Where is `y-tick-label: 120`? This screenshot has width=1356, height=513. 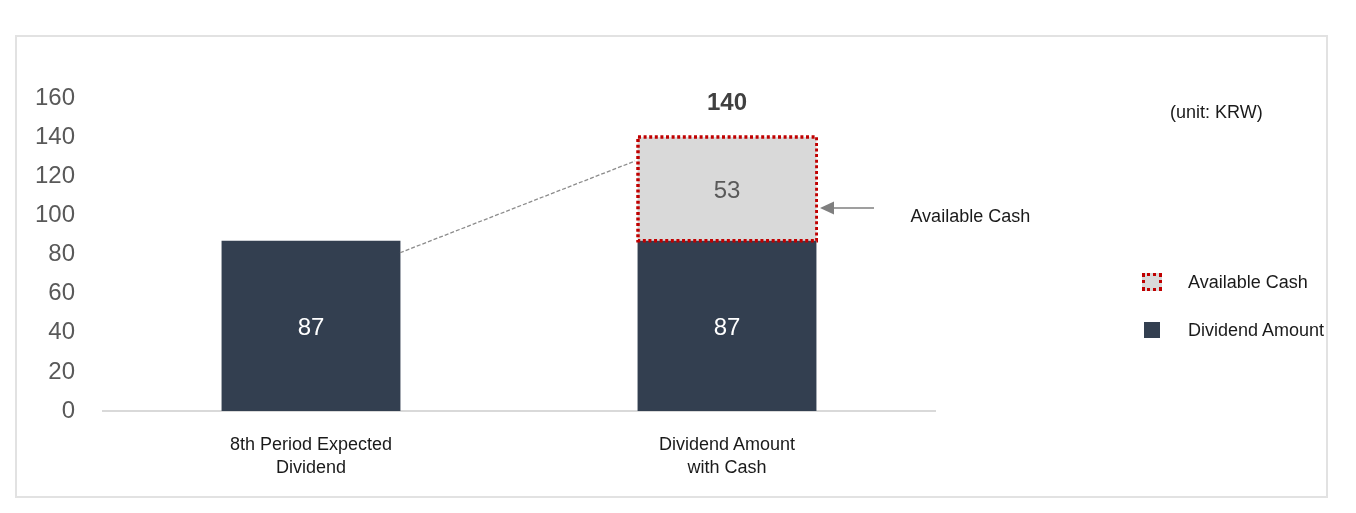 y-tick-label: 120 is located at coordinates (54, 174).